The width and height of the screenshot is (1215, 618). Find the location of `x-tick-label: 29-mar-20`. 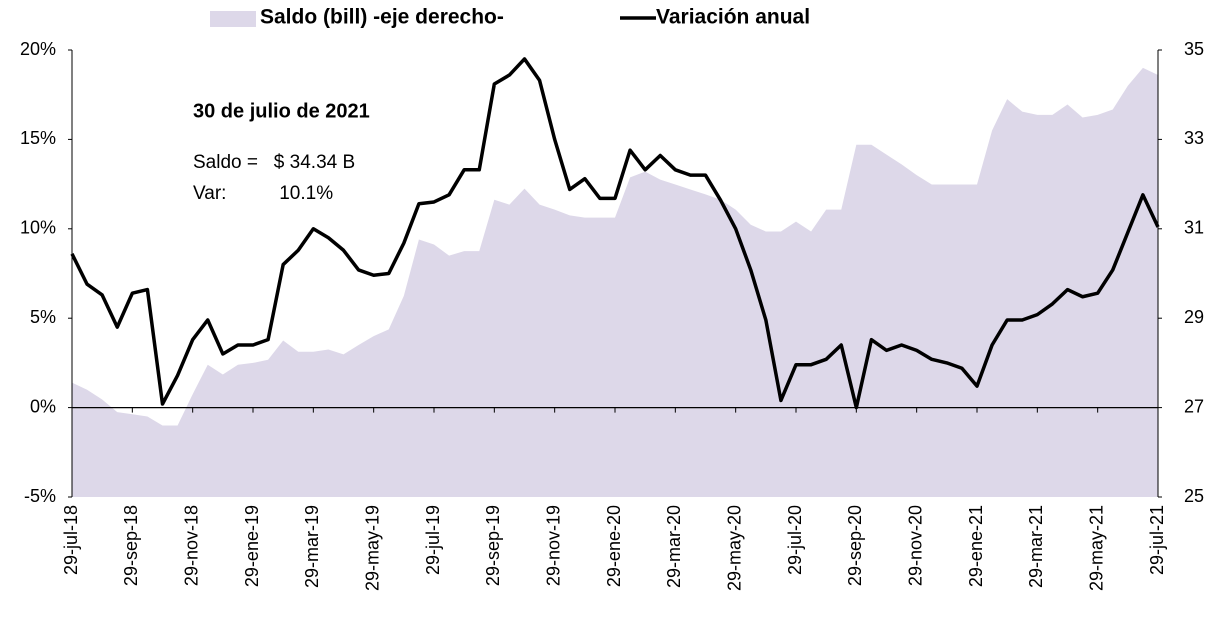

x-tick-label: 29-mar-20 is located at coordinates (674, 546).